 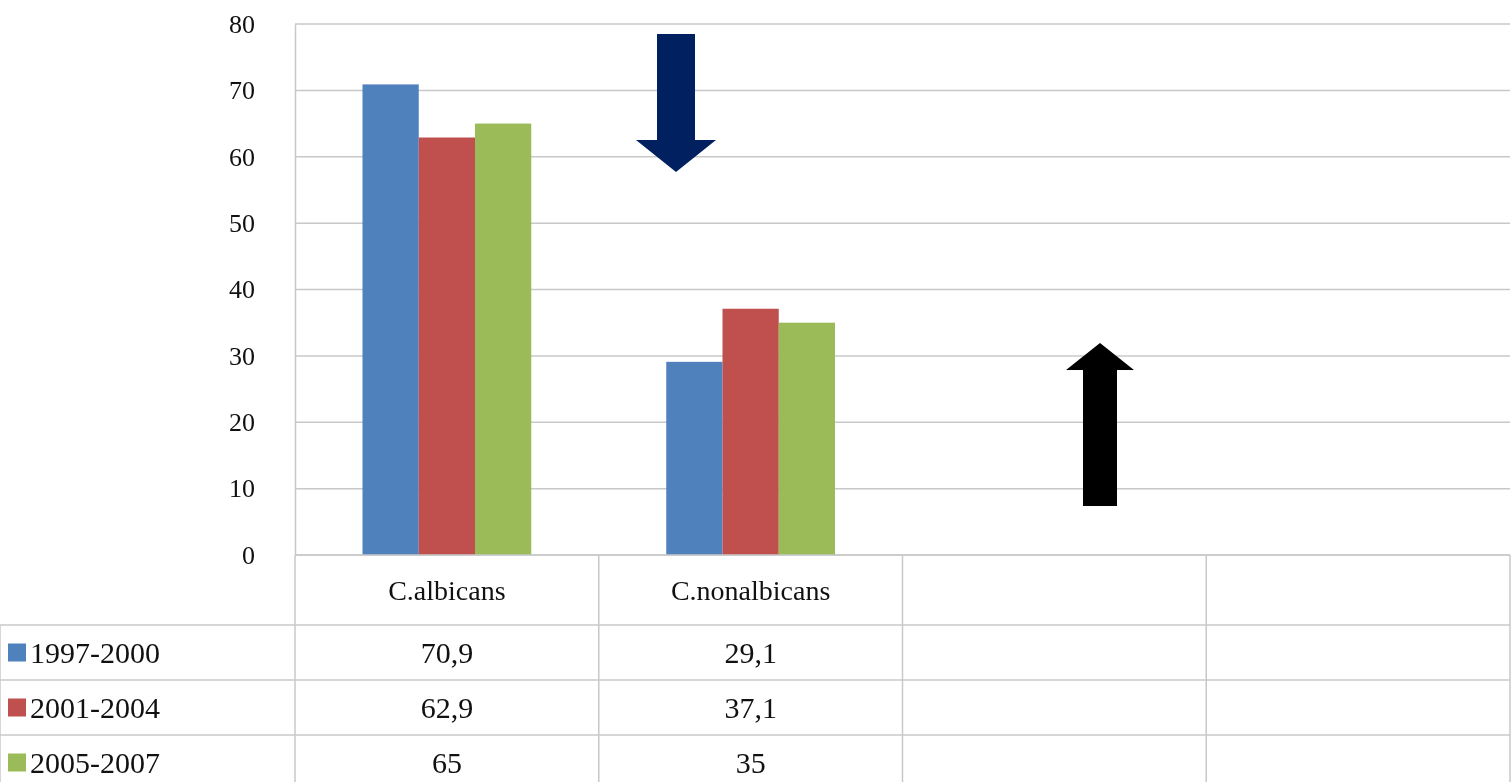 What do you see at coordinates (242, 356) in the screenshot?
I see `y-tick-label: 30` at bounding box center [242, 356].